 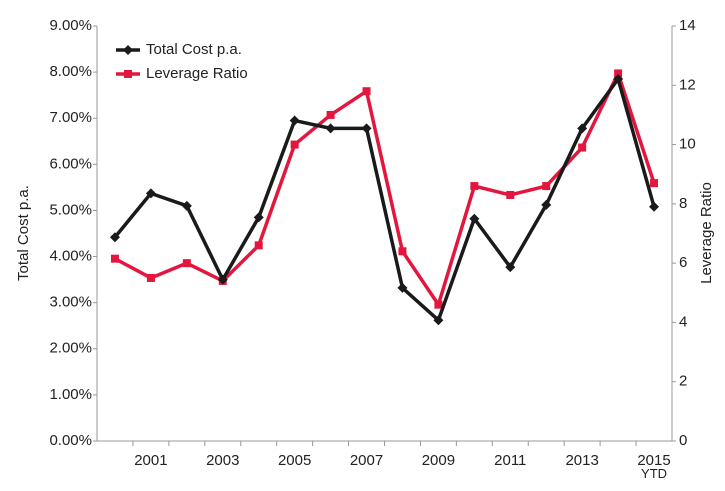 What do you see at coordinates (194, 49) in the screenshot?
I see `legend-label: Total Cost p.a.` at bounding box center [194, 49].